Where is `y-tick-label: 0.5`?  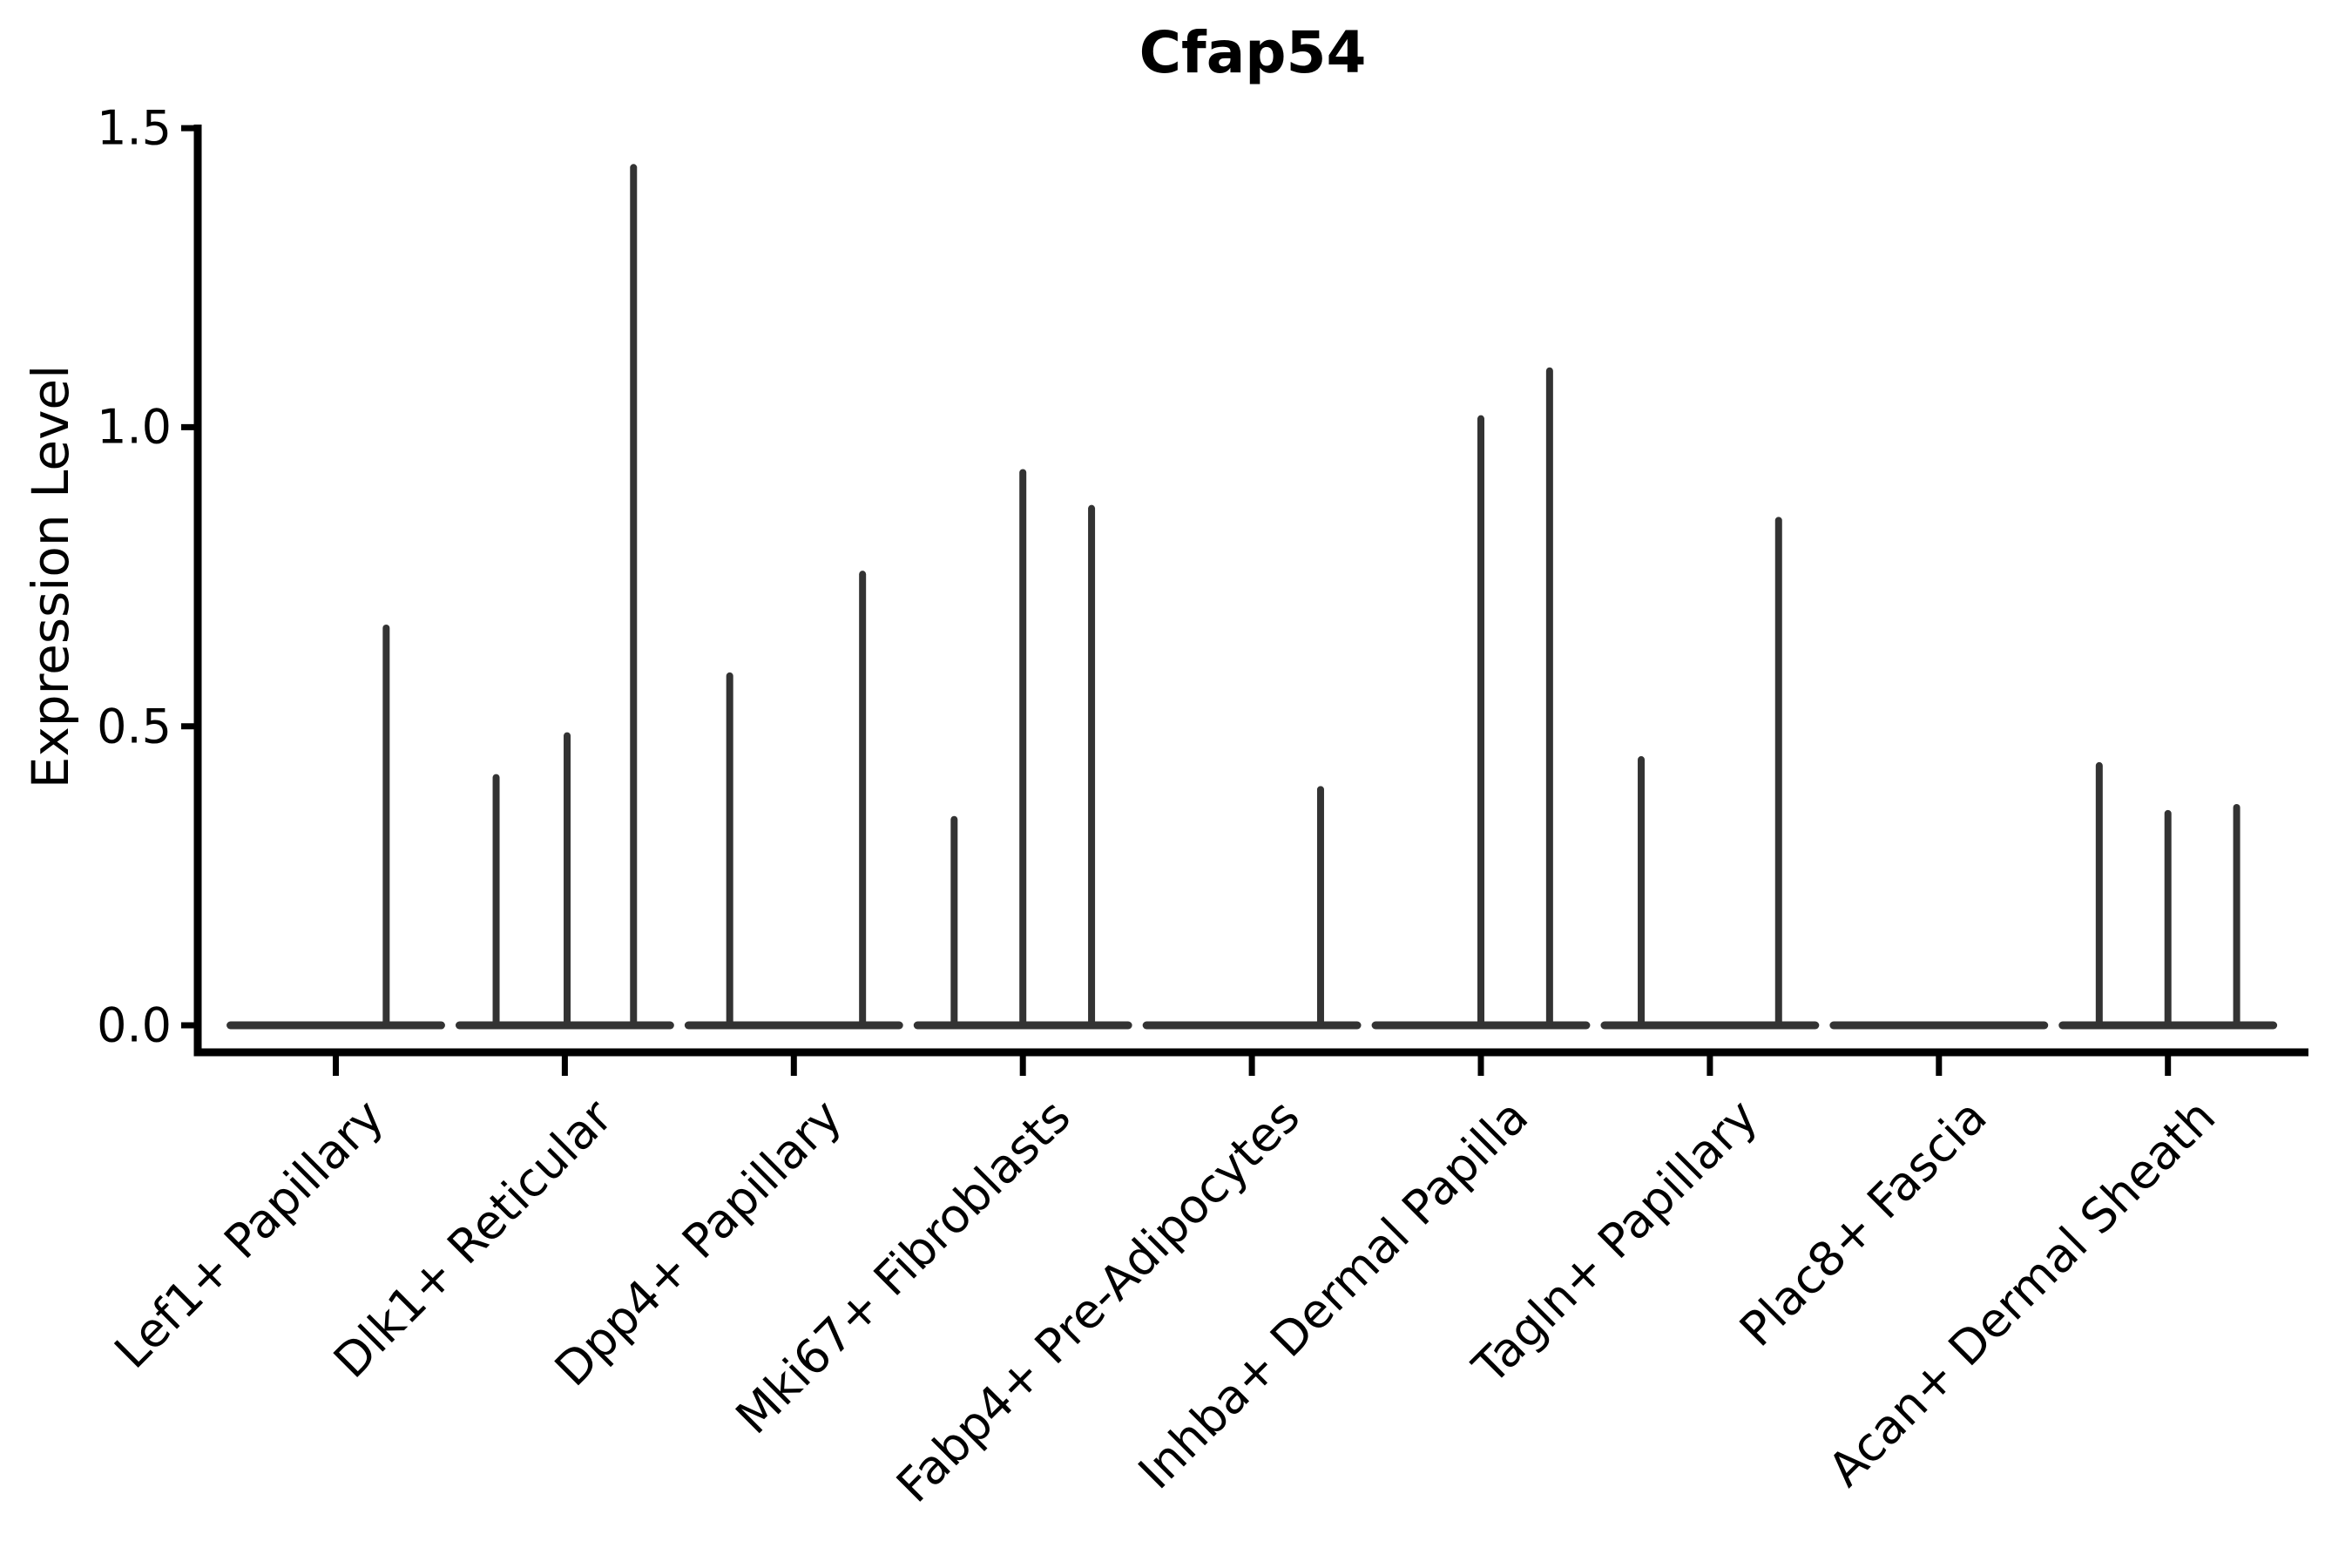 y-tick-label: 0.5 is located at coordinates (134, 726).